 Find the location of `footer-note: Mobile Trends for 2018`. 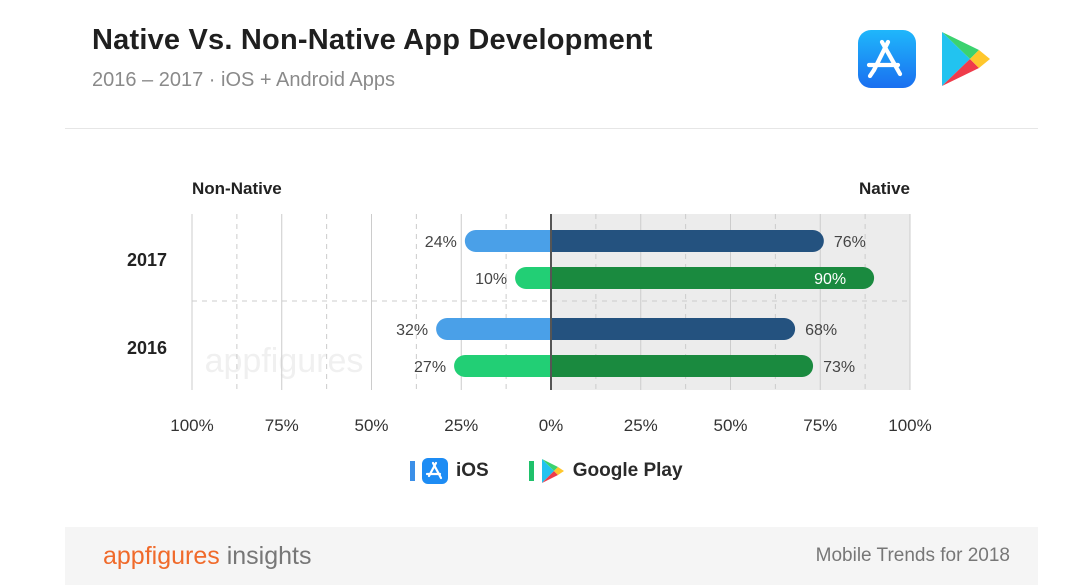

footer-note: Mobile Trends for 2018 is located at coordinates (912, 555).